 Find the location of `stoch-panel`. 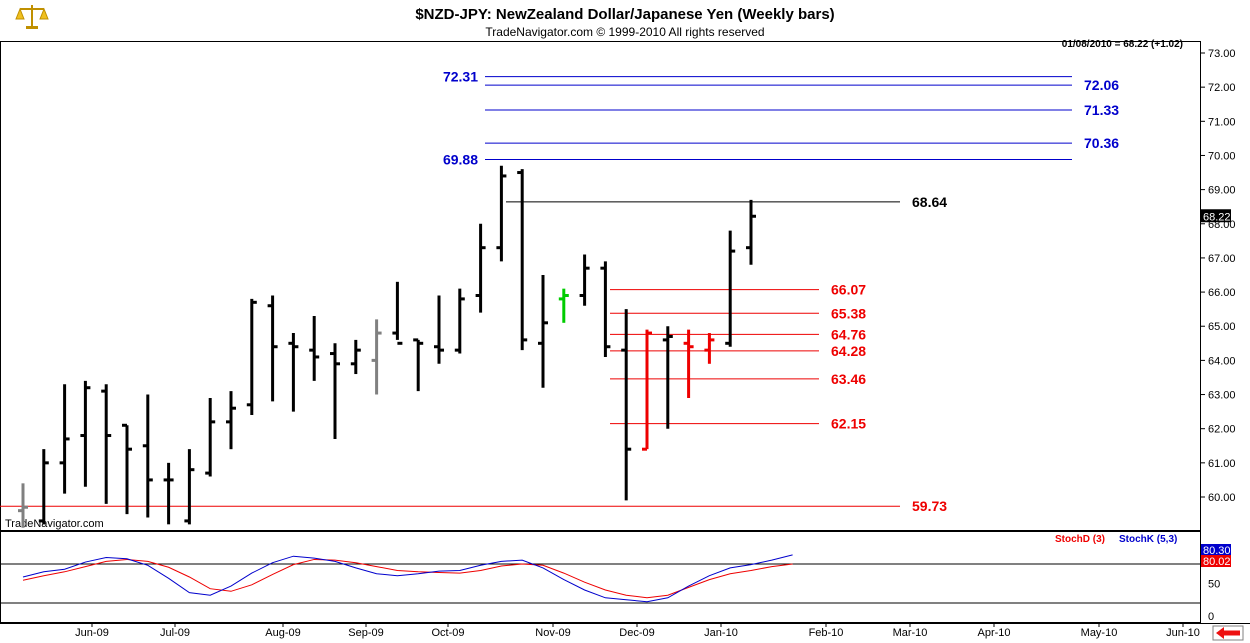

stoch-panel is located at coordinates (600, 577).